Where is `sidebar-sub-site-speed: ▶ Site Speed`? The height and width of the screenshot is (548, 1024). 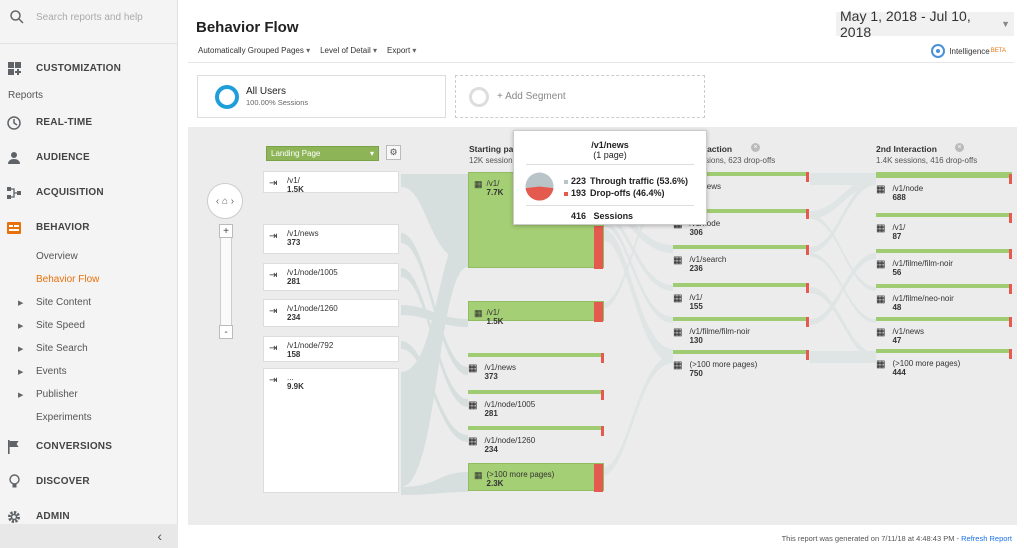 sidebar-sub-site-speed: ▶ Site Speed is located at coordinates (88, 325).